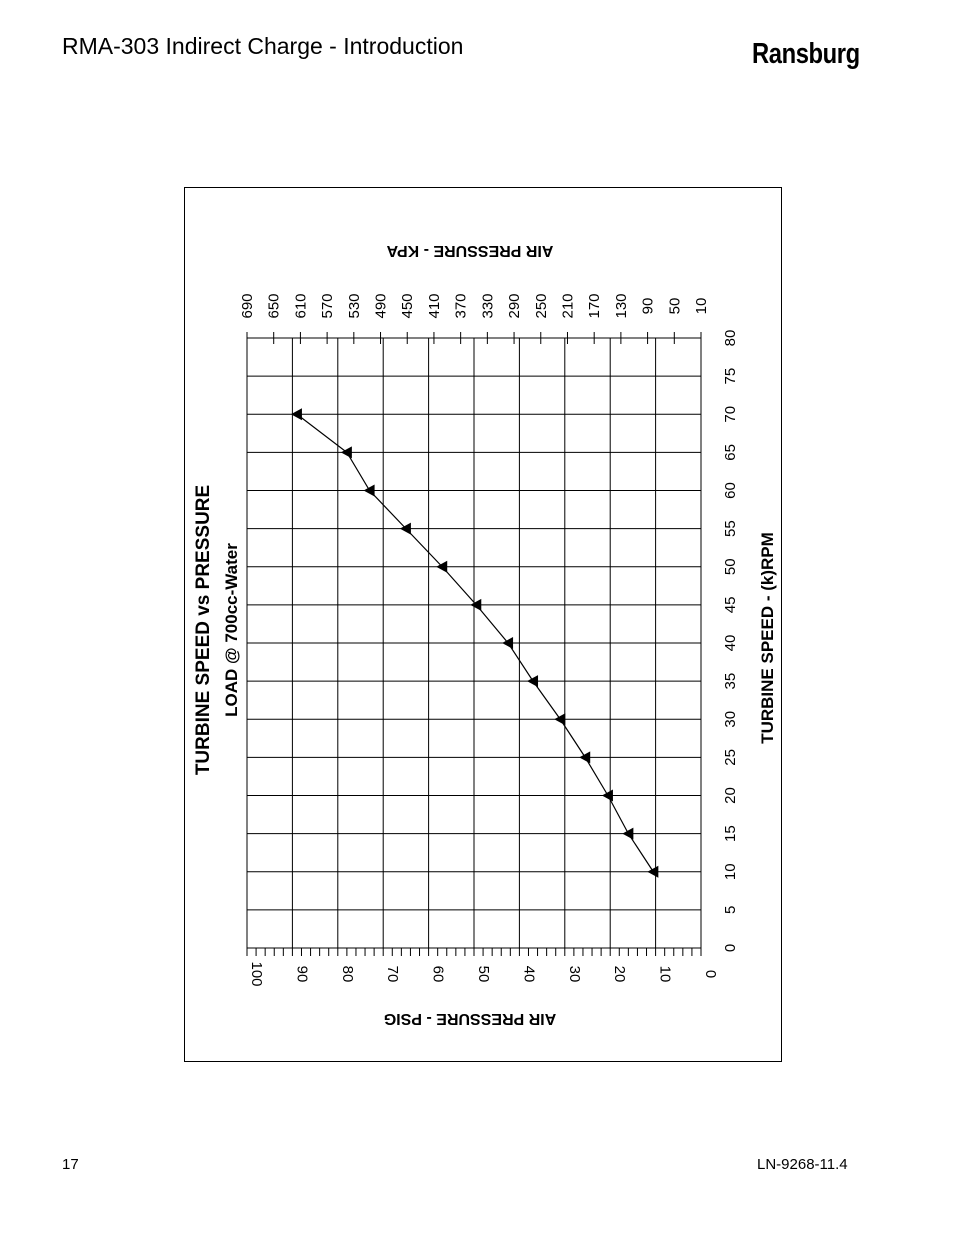  I want to click on kpa-tick-label: 690, so click(247, 305).